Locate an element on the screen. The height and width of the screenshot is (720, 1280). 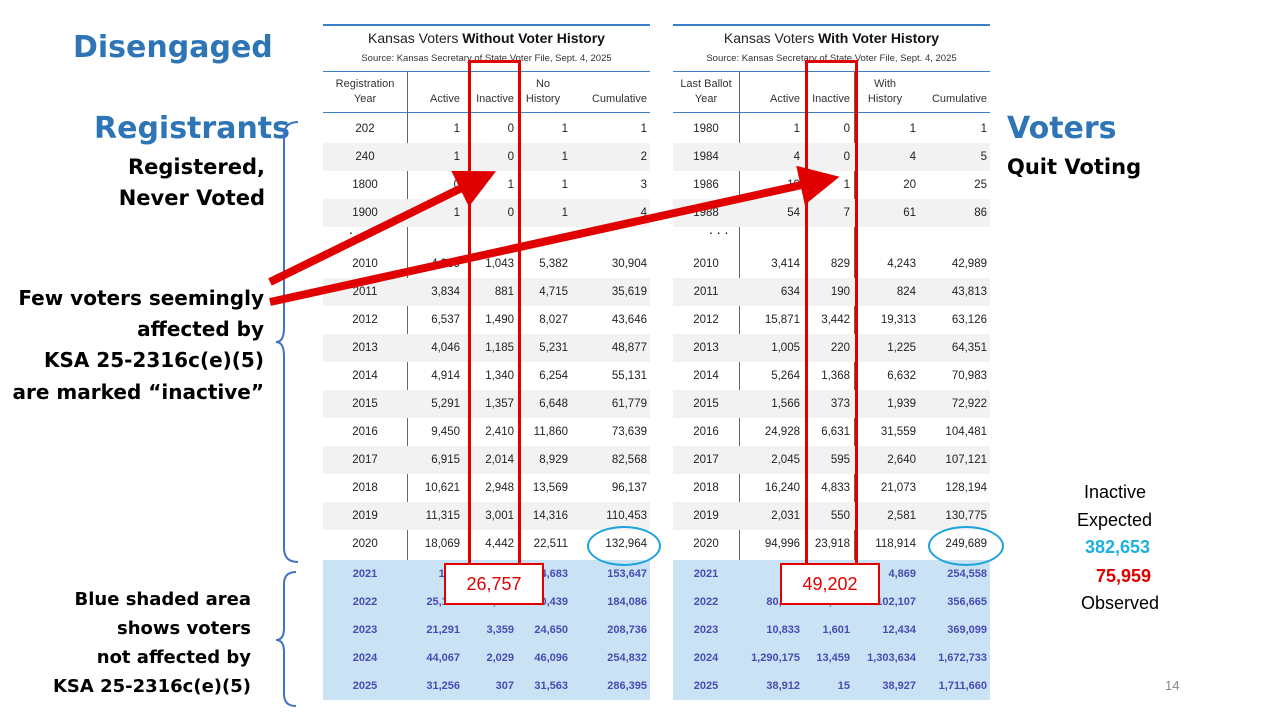
brackets-layer is located at coordinates (287, 414).